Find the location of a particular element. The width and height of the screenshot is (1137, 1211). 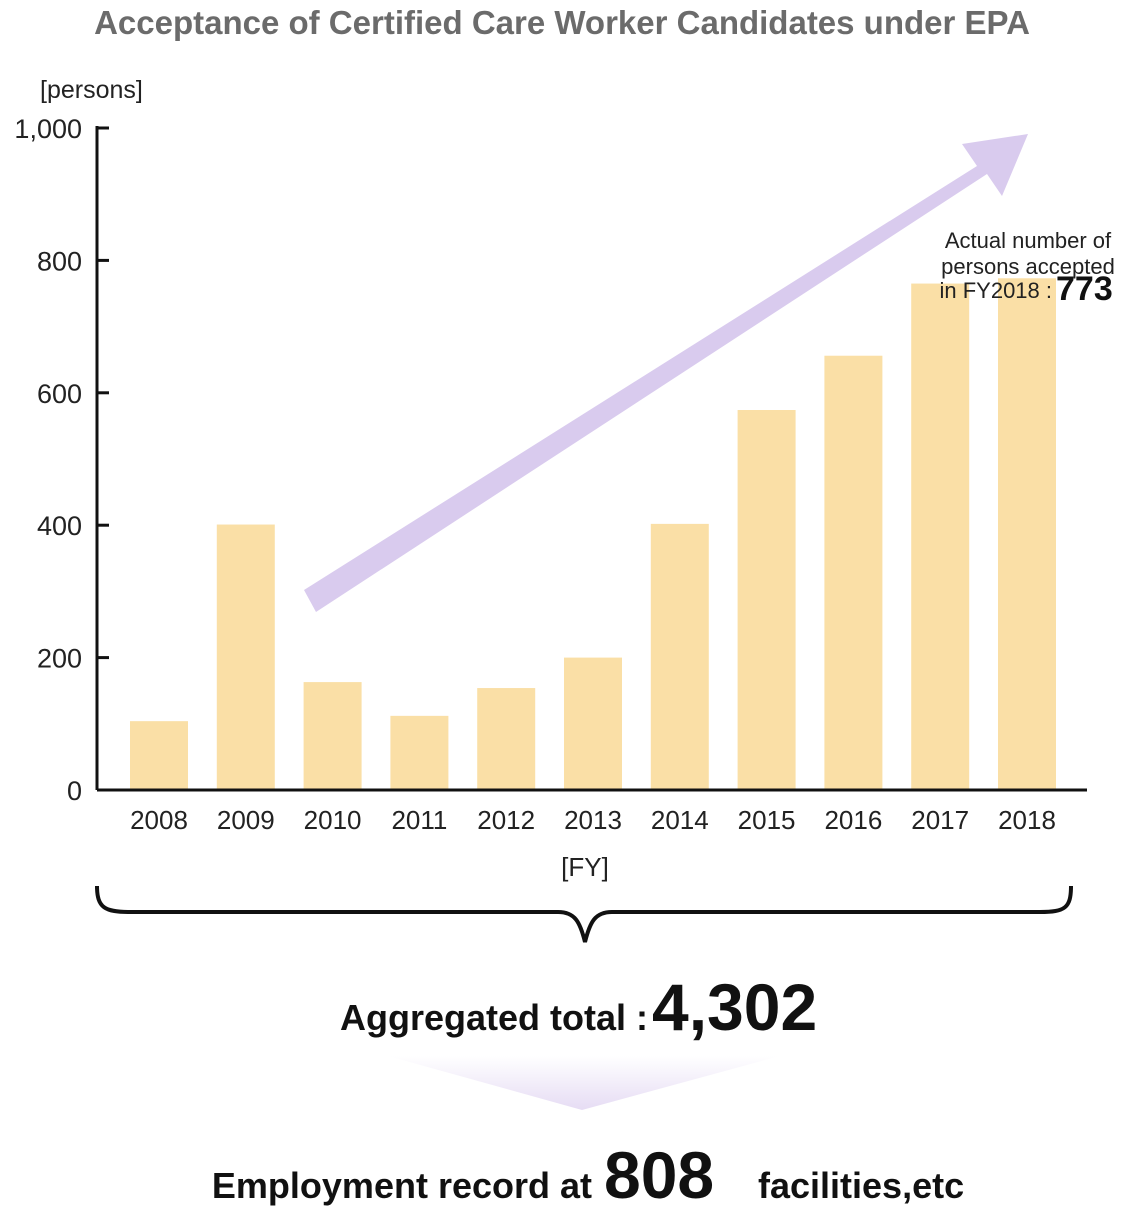

x-tick-label: 2015 is located at coordinates (767, 820).